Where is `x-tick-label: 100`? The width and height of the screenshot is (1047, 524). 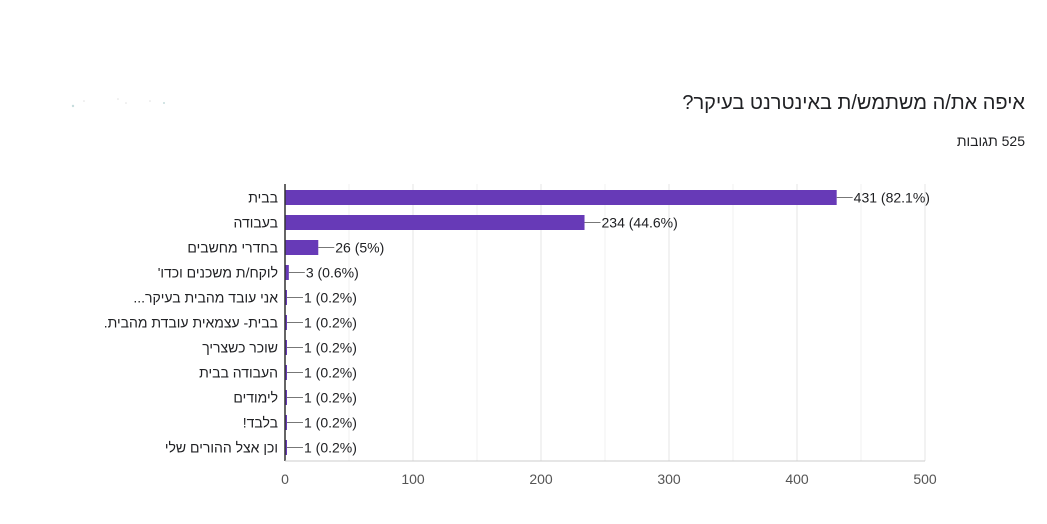 x-tick-label: 100 is located at coordinates (413, 479).